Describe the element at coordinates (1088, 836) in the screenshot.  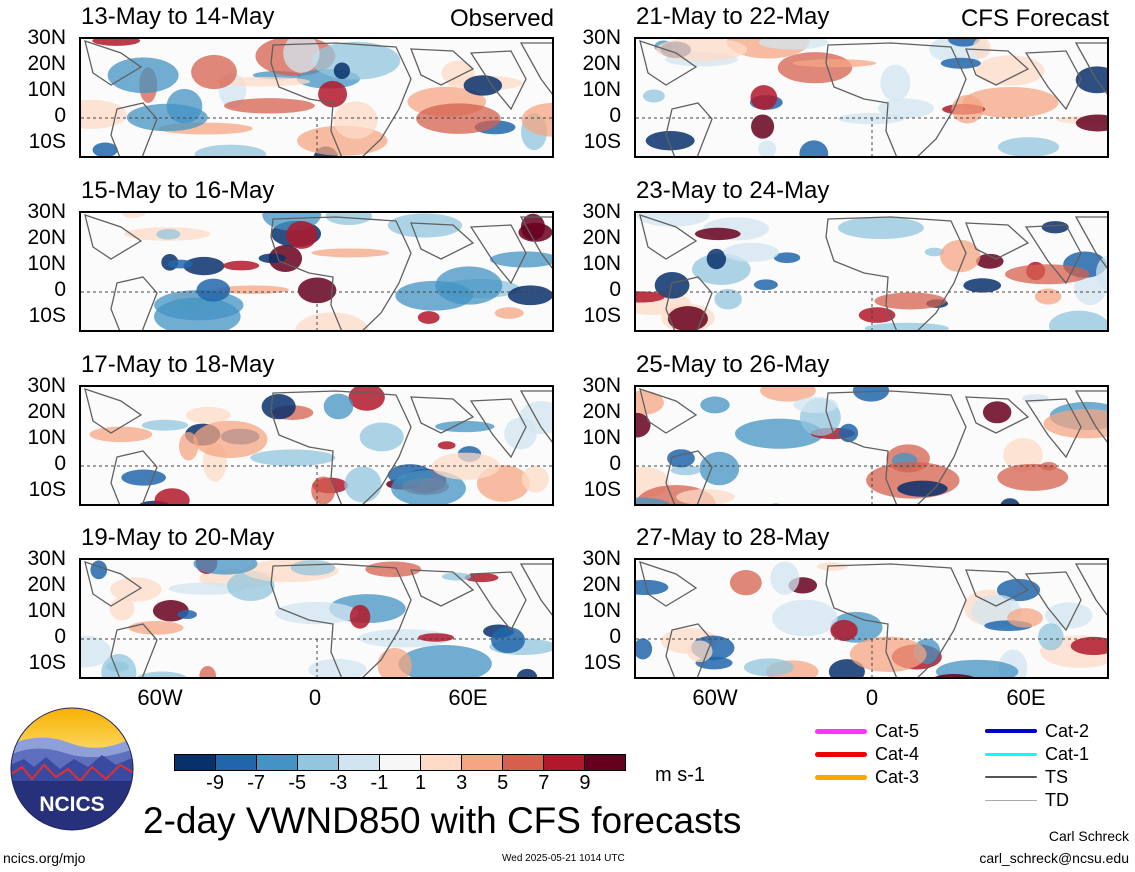
I see `footer-author: Carl Schreck` at that location.